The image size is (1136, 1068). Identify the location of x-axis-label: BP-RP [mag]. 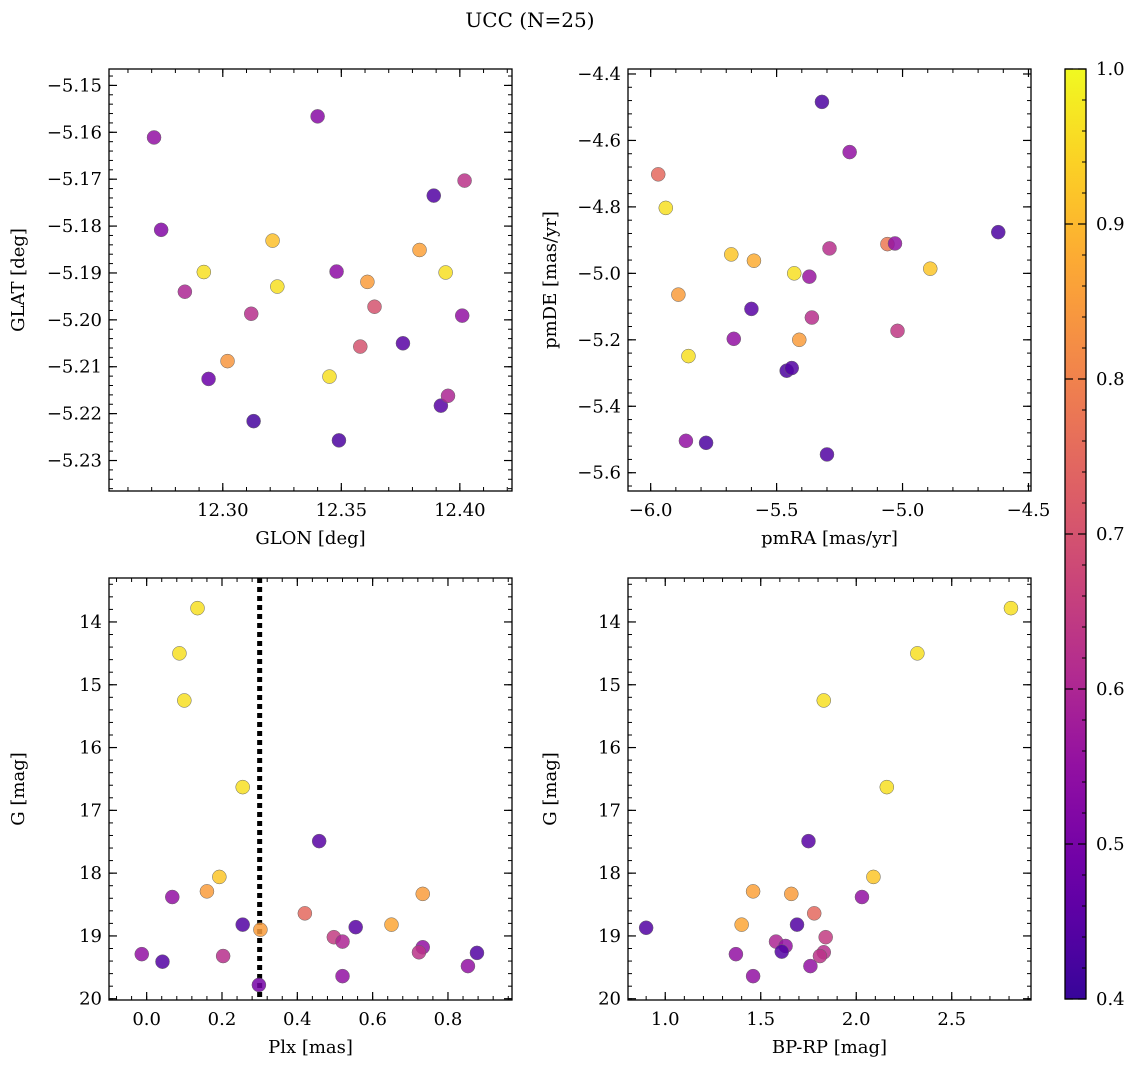
(829, 1047).